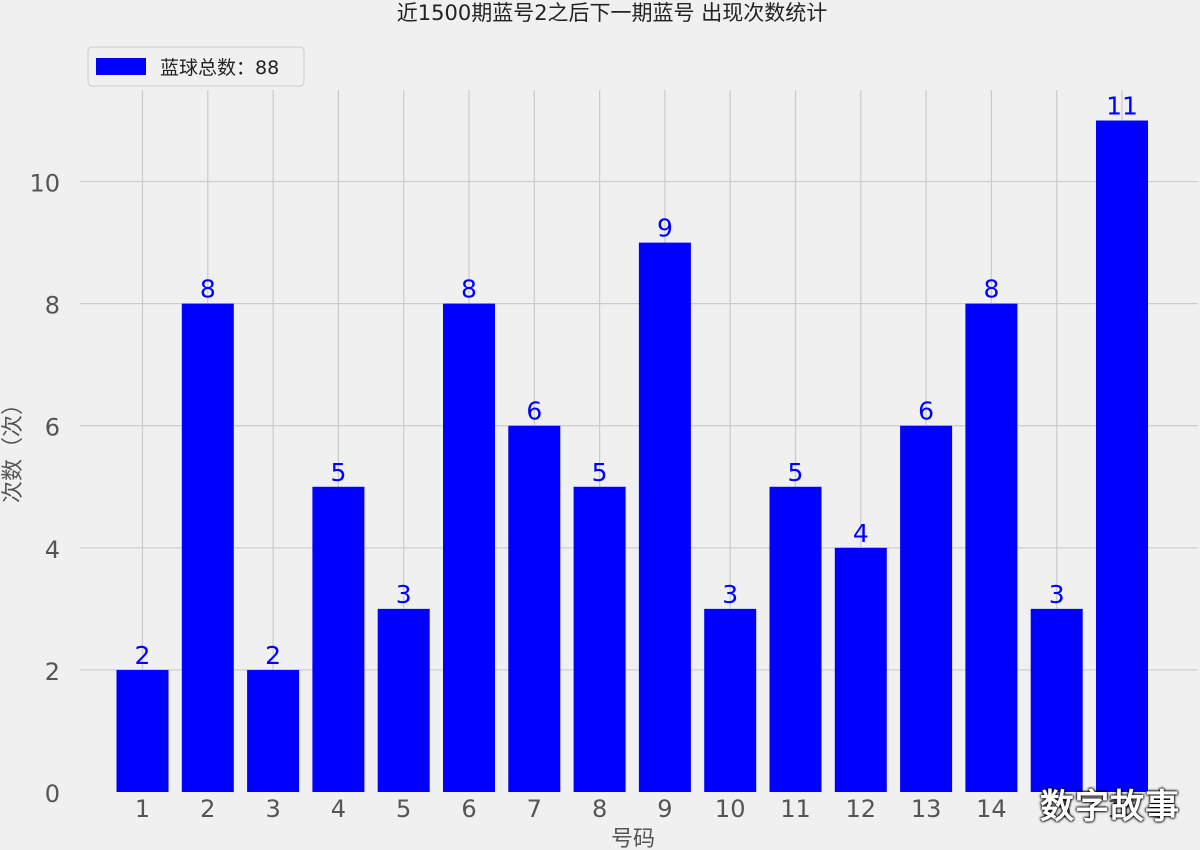 This screenshot has width=1200, height=850. What do you see at coordinates (272, 809) in the screenshot?
I see `x-tick-label: 3` at bounding box center [272, 809].